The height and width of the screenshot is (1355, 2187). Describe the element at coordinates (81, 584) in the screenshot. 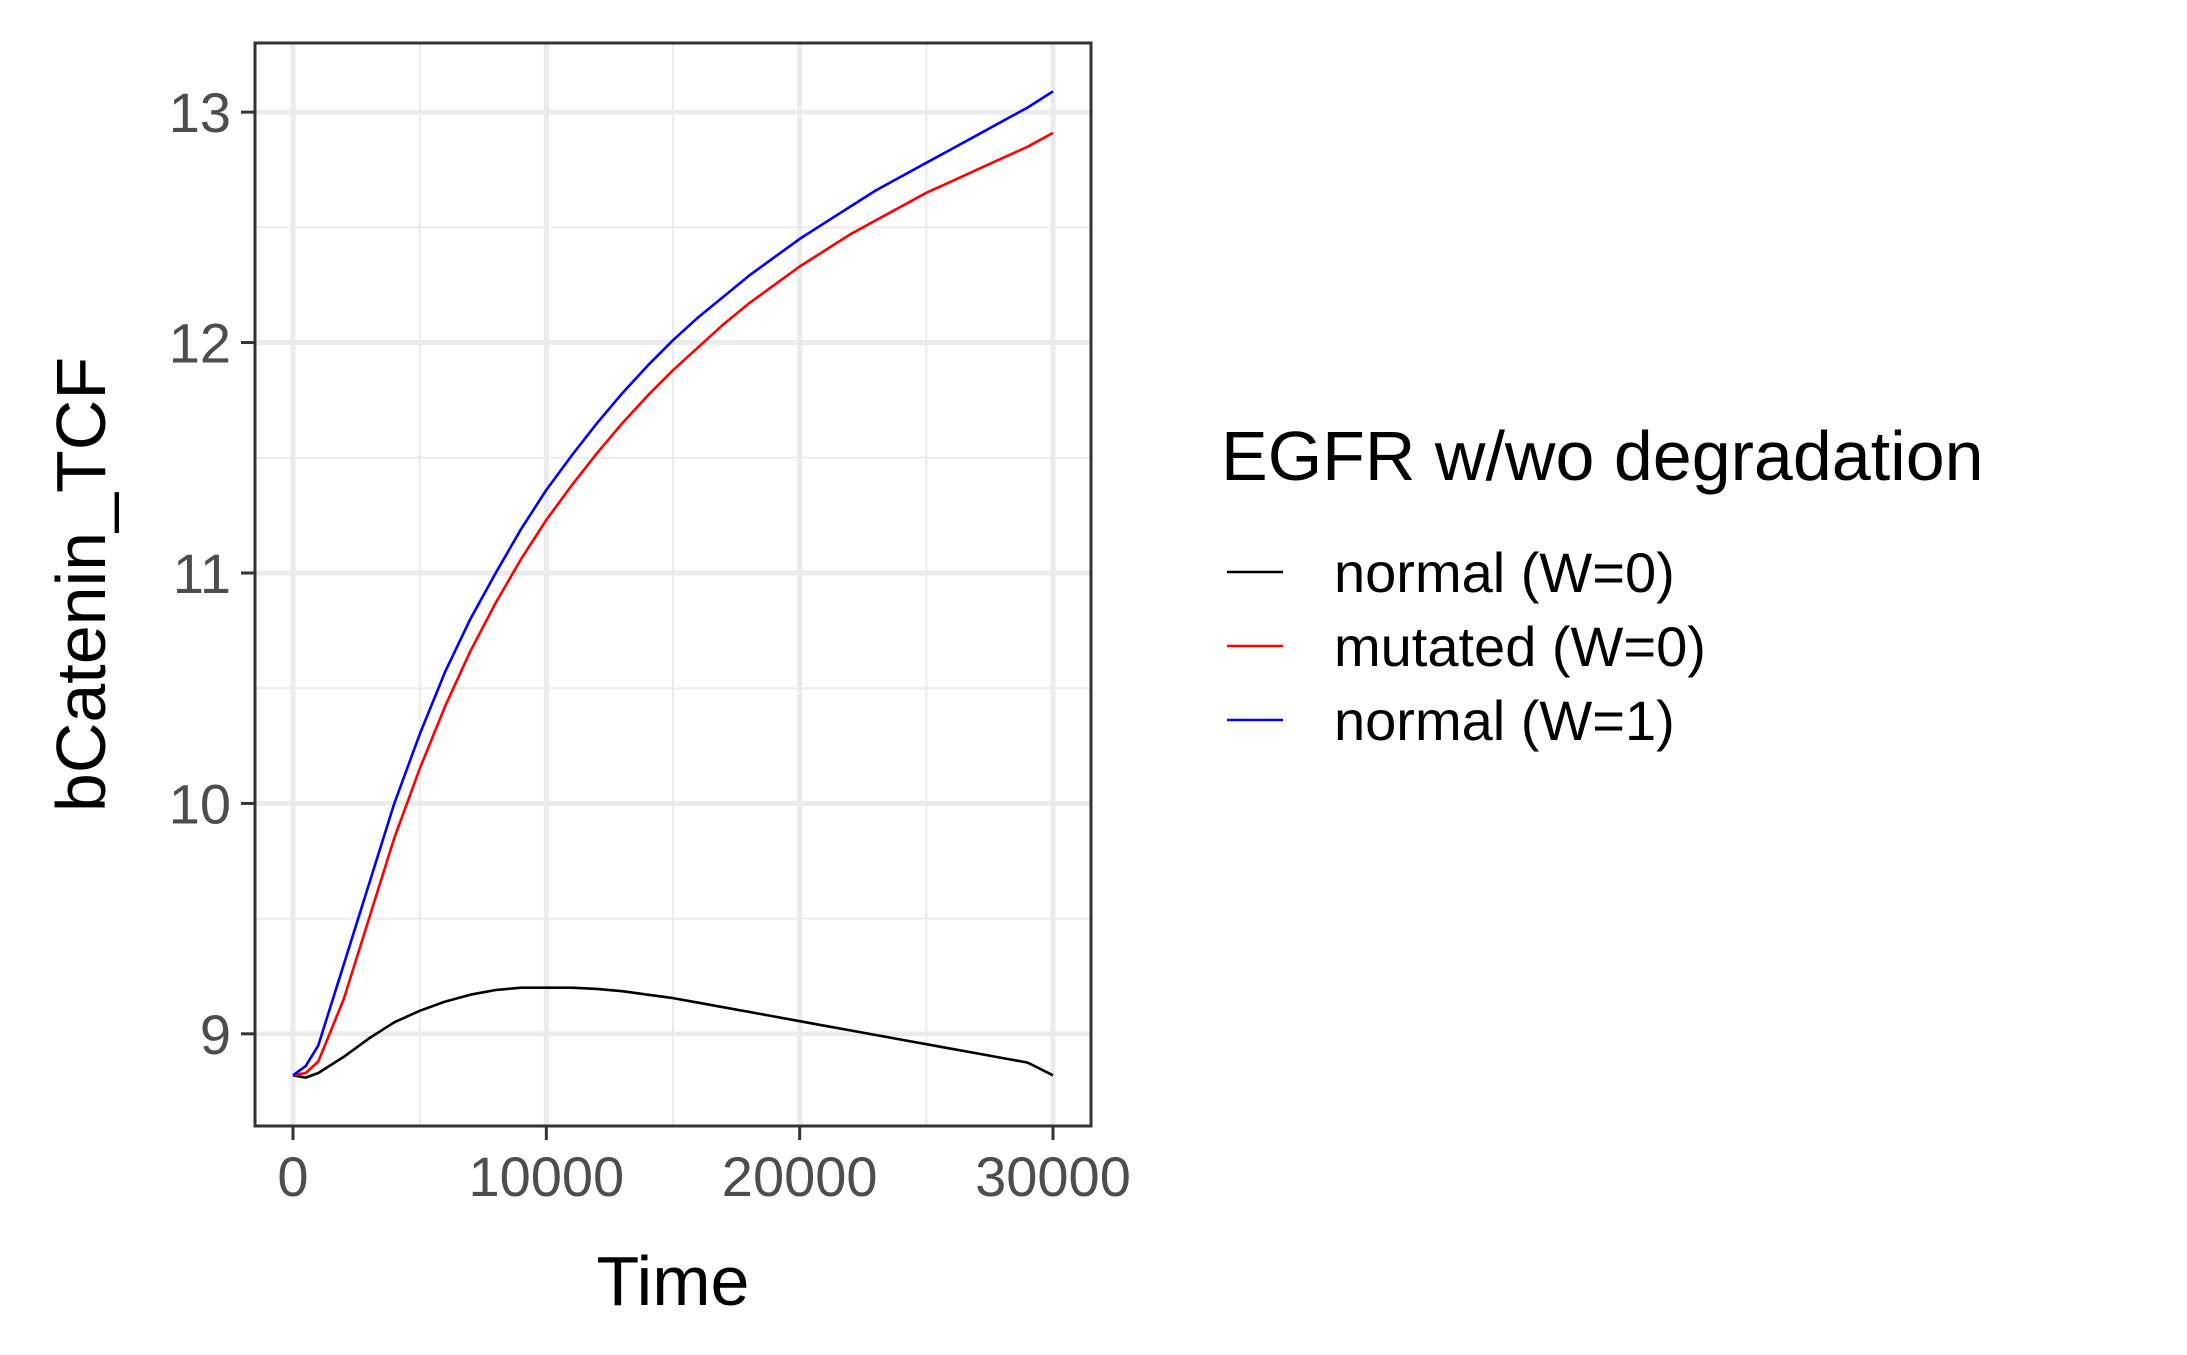

I see `y-axis-title: bCatenin_TCF` at that location.